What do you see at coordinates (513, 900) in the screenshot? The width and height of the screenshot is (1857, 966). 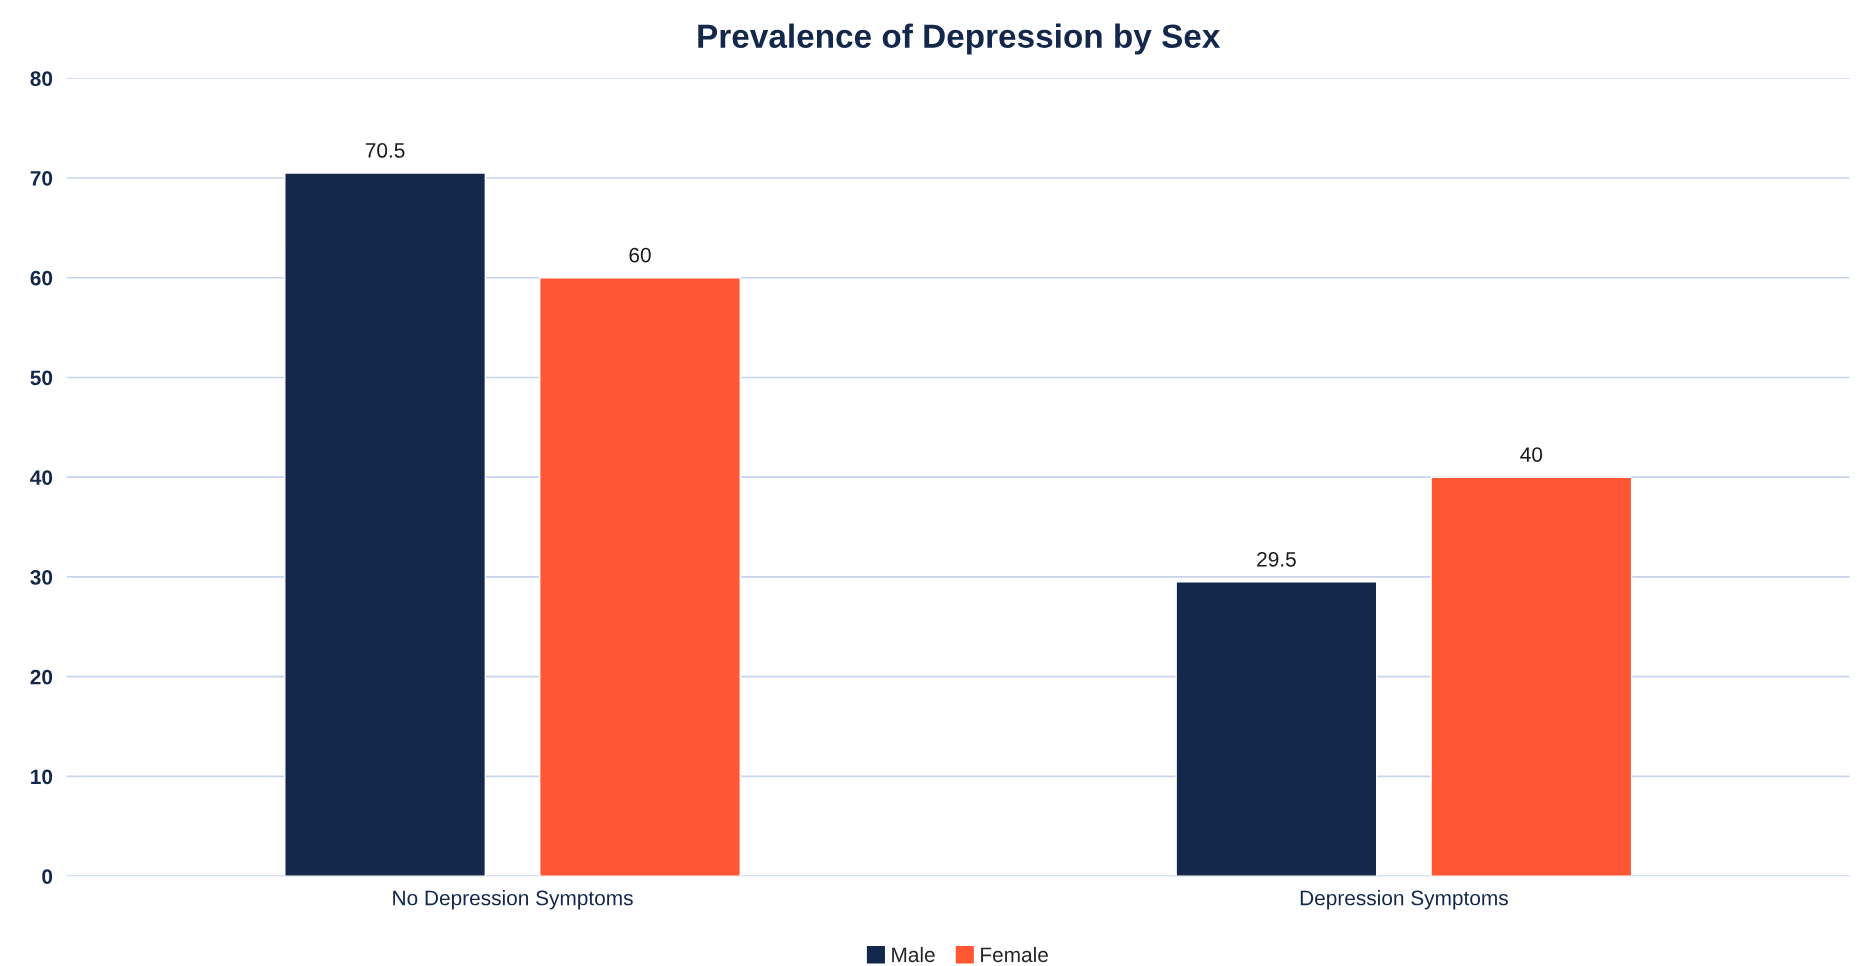 I see `x-tick-label: No Depression Symptoms` at bounding box center [513, 900].